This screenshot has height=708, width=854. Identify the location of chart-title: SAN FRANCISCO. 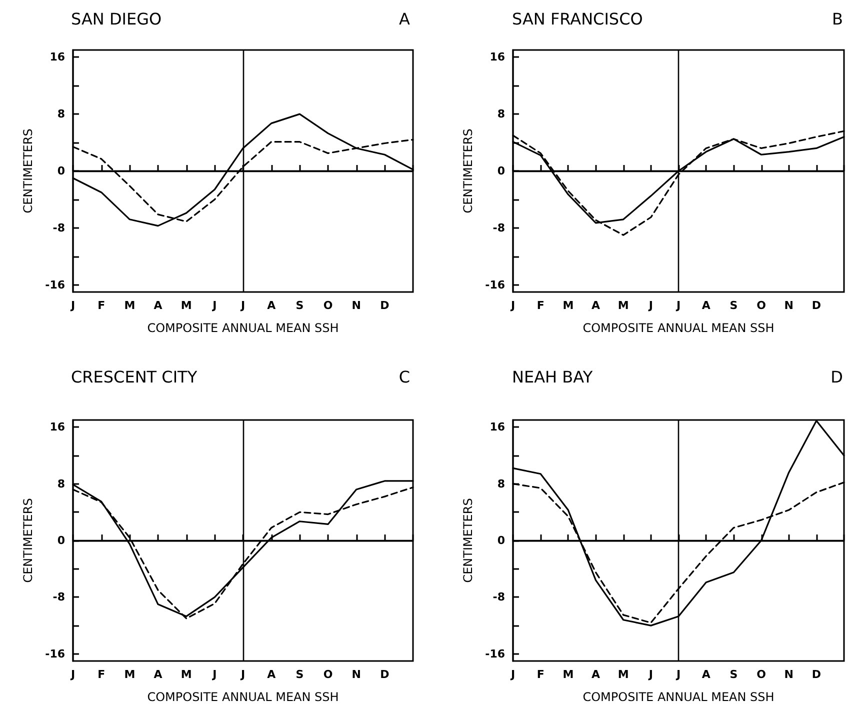
(577, 19).